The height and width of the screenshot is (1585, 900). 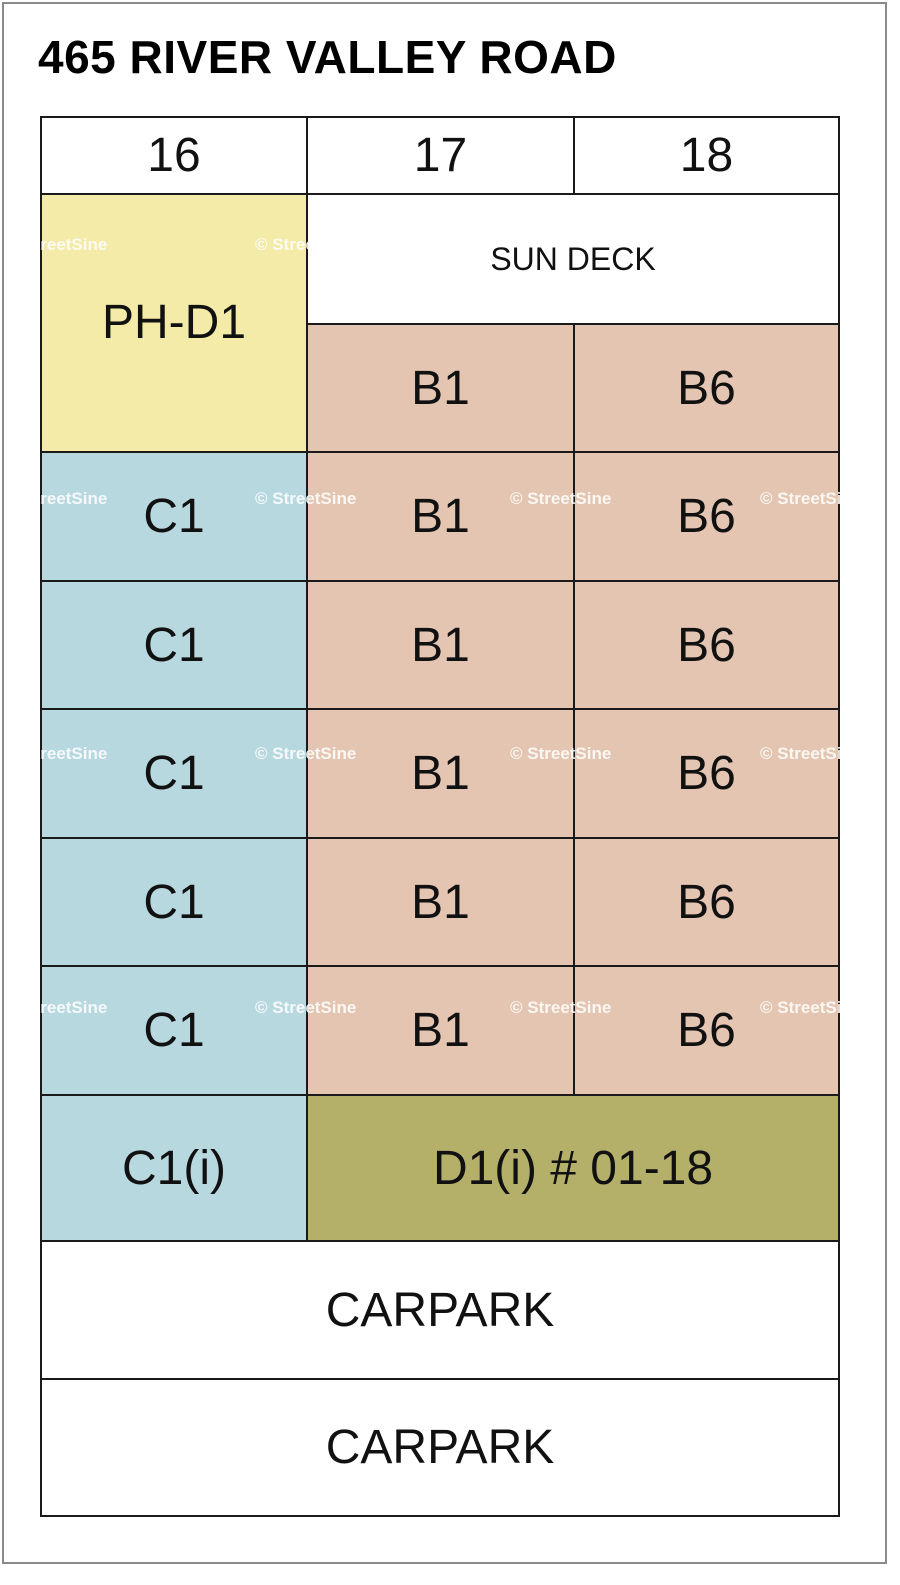 What do you see at coordinates (573, 1168) in the screenshot?
I see `unit-d1i: D1(i) # 01-18` at bounding box center [573, 1168].